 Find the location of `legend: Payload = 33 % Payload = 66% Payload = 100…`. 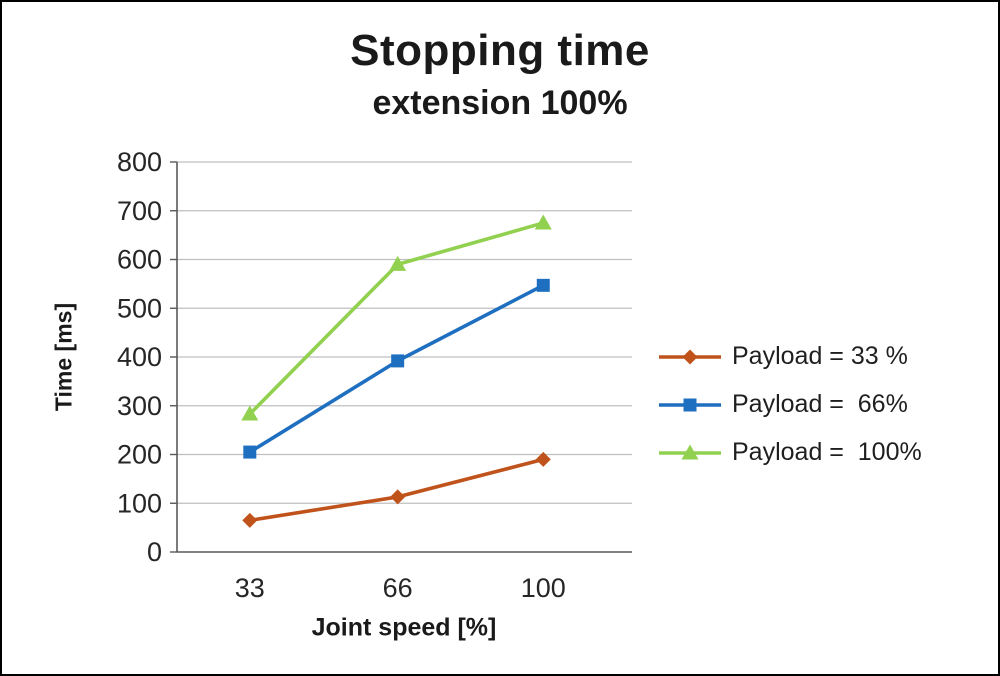

legend: Payload = 33 % Payload = 66% Payload = 100… is located at coordinates (790, 404).